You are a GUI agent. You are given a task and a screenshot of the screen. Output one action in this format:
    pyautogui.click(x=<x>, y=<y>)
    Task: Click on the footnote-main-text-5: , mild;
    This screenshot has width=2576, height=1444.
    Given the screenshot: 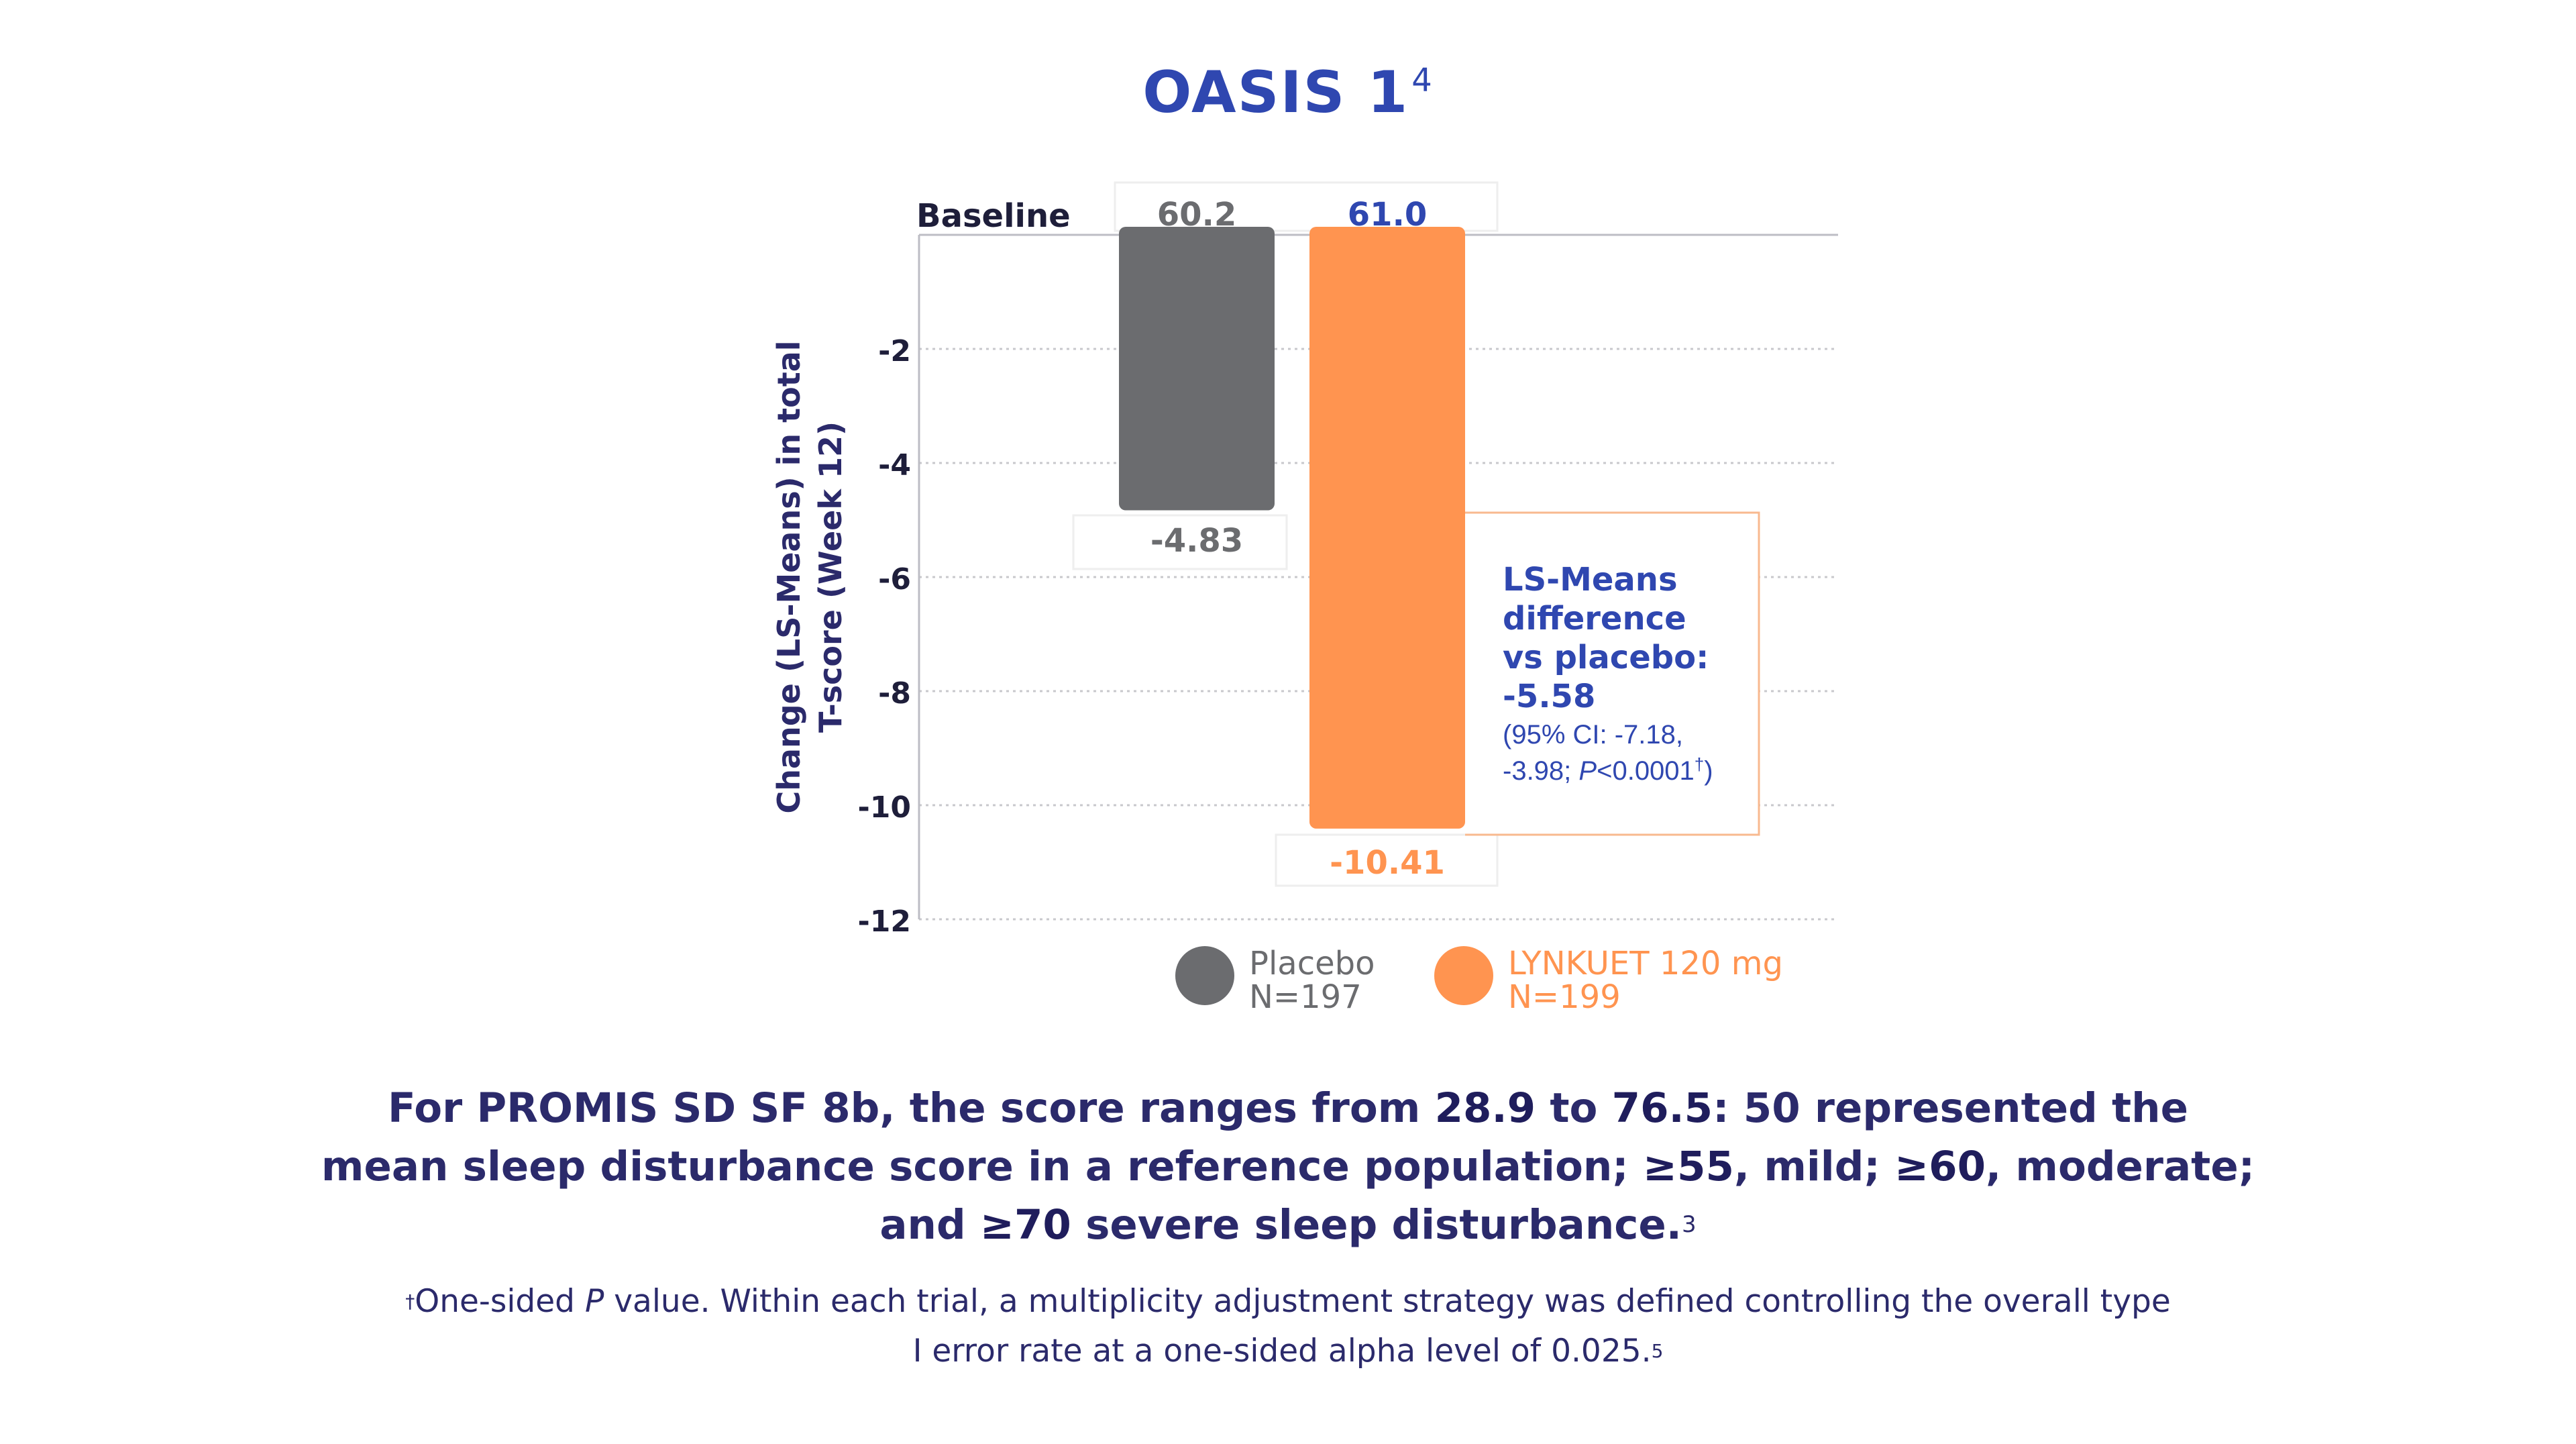 What is the action you would take?
    pyautogui.click(x=1814, y=1166)
    